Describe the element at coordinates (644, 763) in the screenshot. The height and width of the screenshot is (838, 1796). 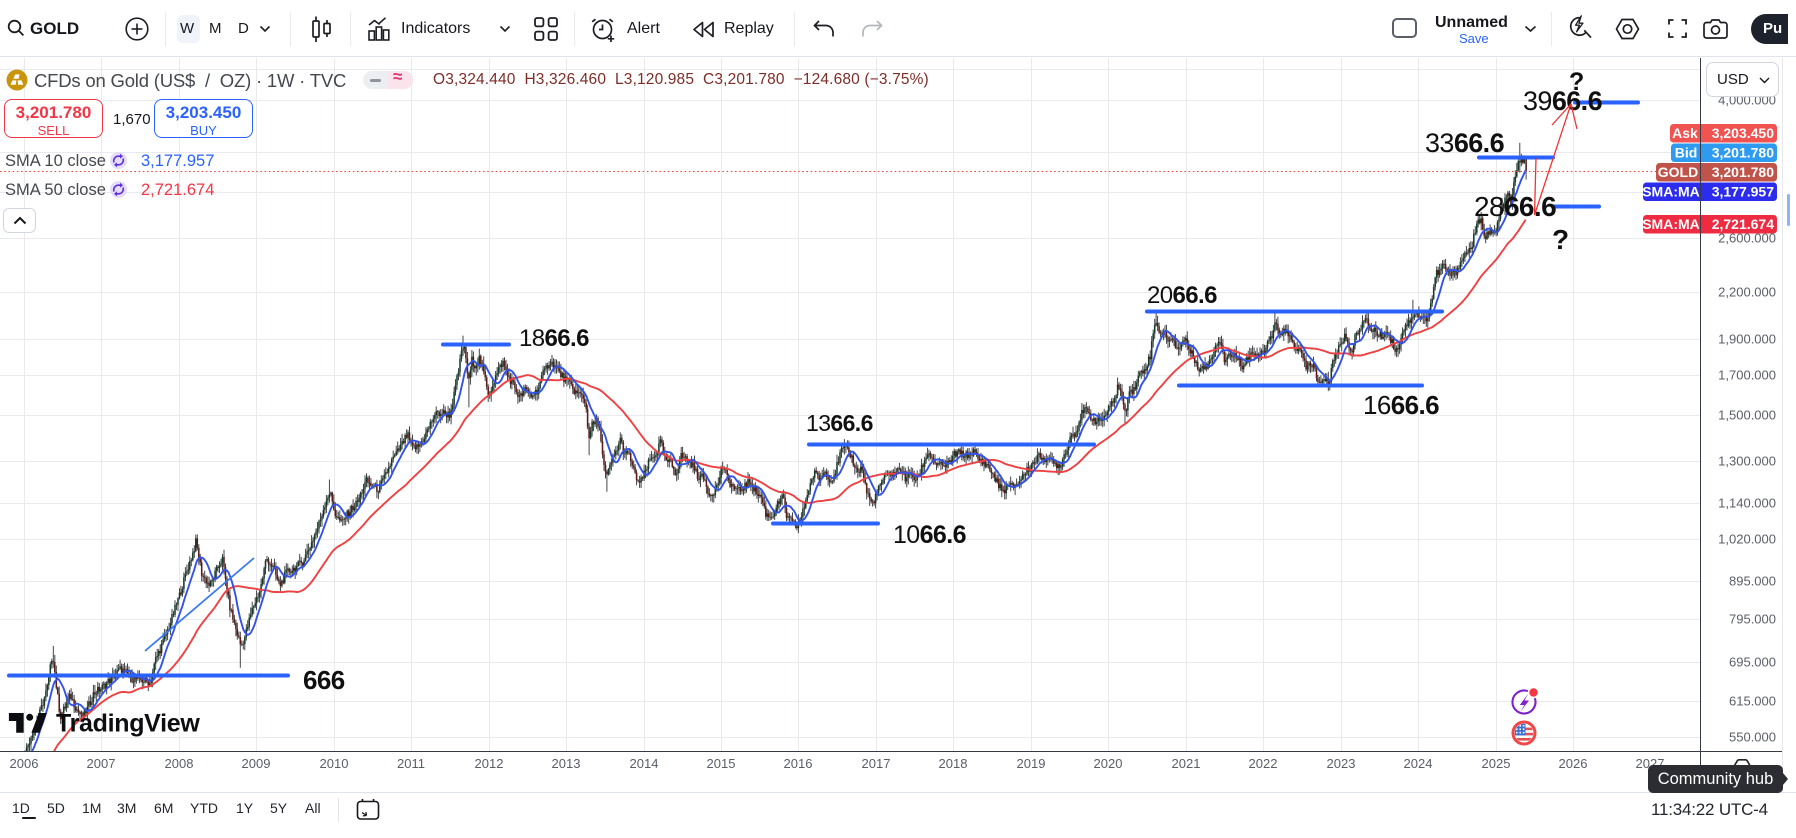
I see `svg-text: 2014` at that location.